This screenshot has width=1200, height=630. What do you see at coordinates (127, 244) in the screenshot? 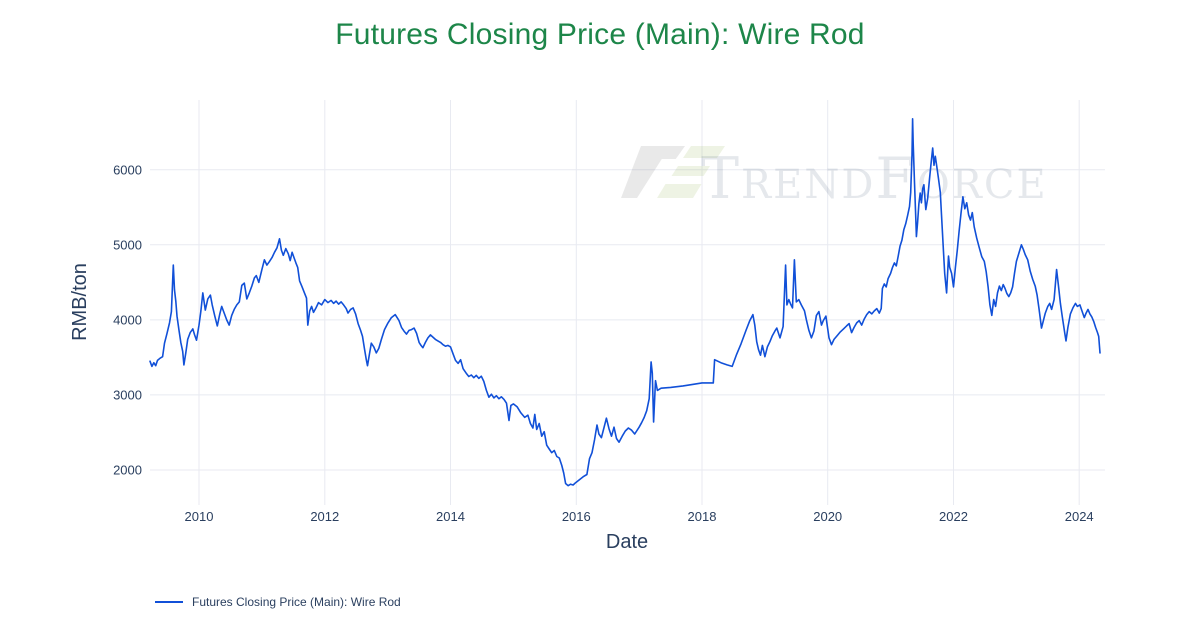
I see `y-tick-5000: 5000` at bounding box center [127, 244].